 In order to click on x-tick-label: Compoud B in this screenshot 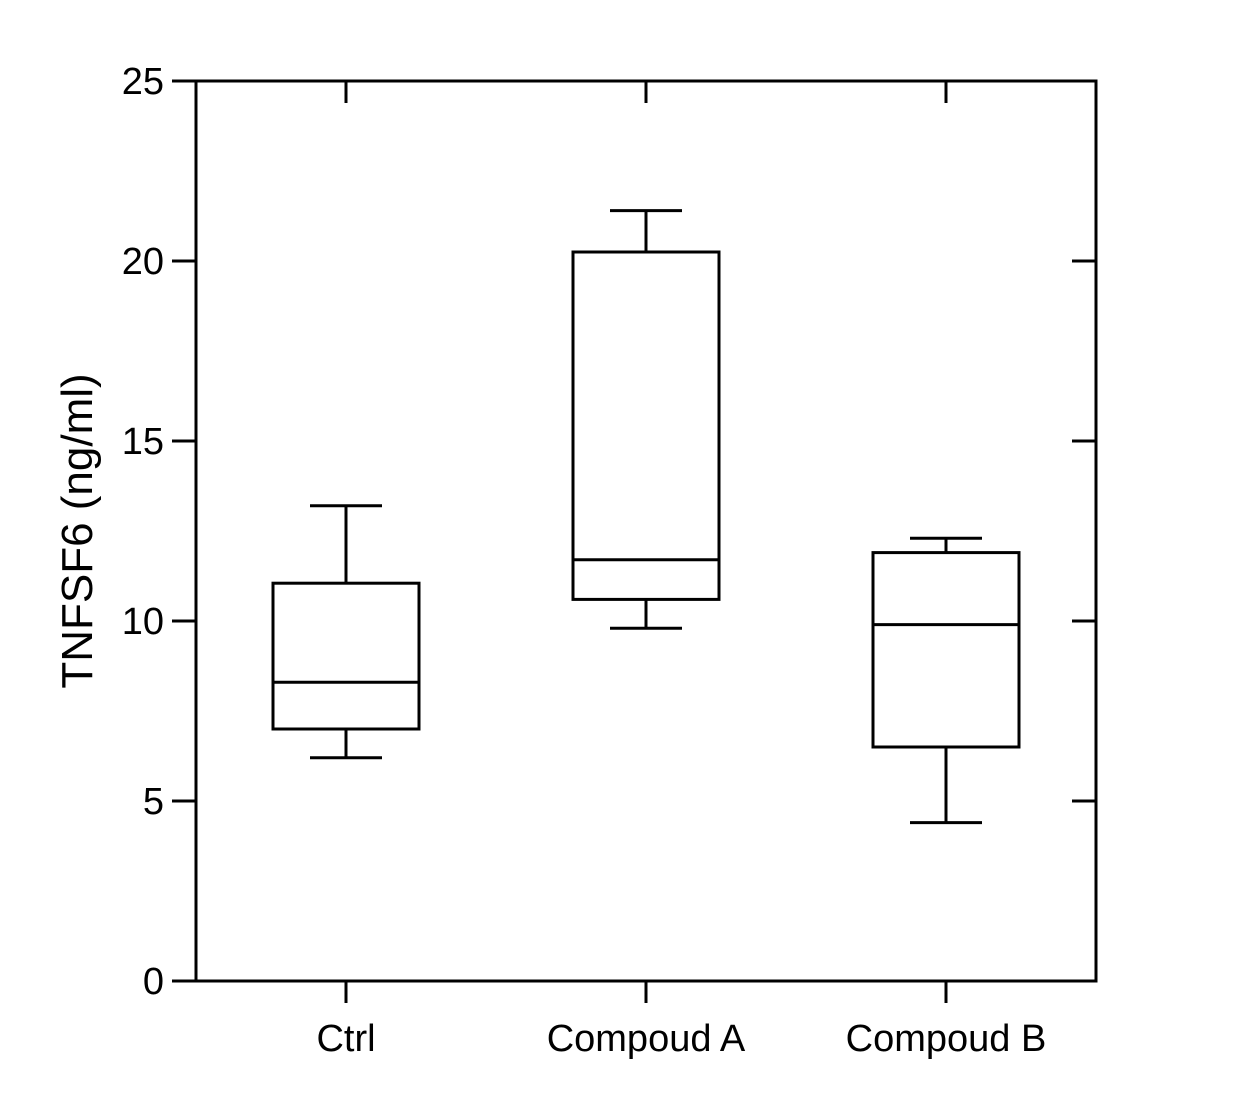, I will do `click(946, 1039)`.